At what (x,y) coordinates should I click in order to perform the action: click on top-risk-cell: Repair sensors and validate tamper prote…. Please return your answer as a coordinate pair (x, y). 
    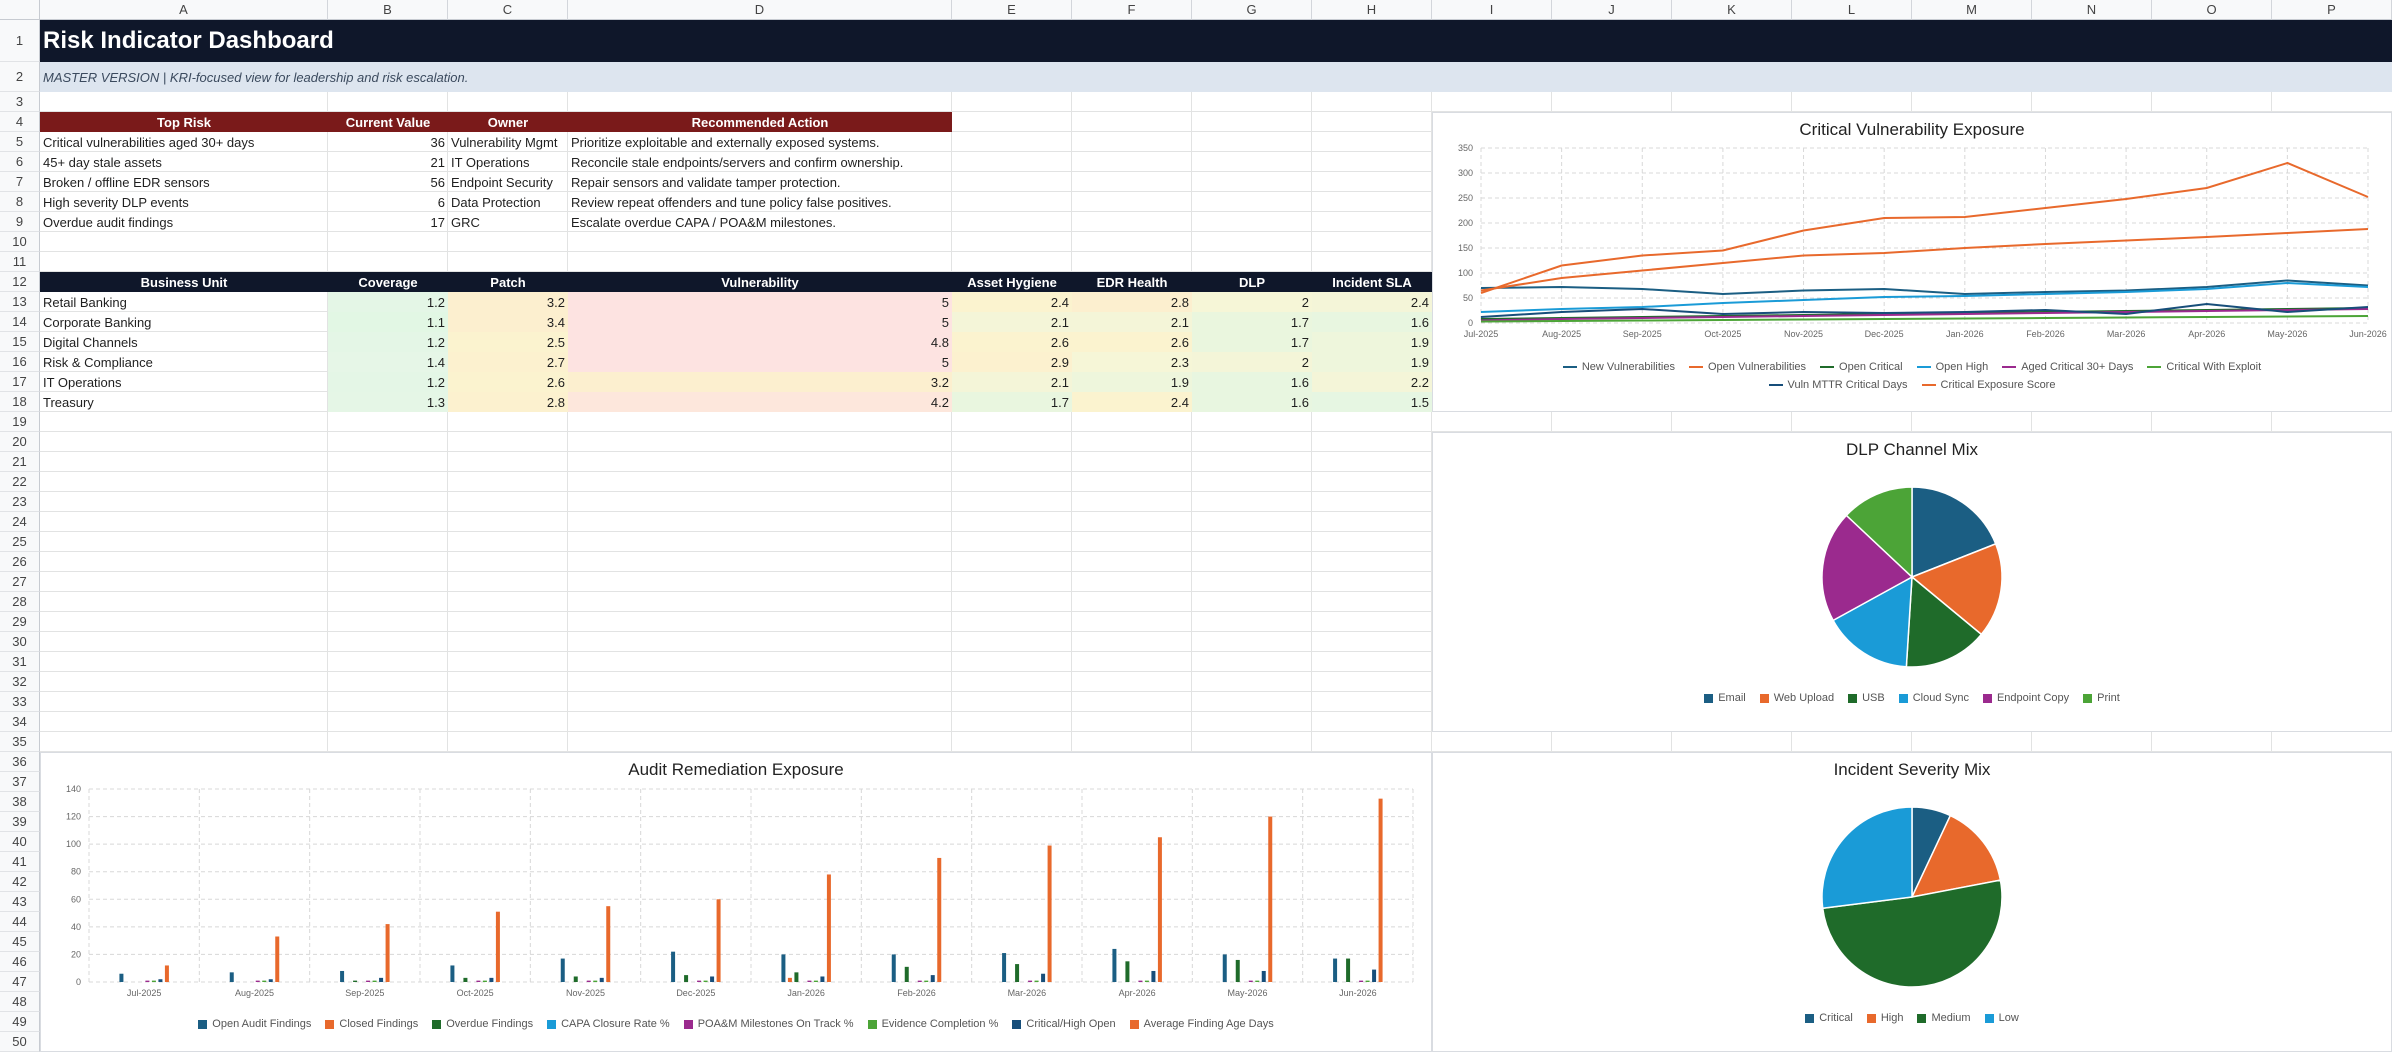
    Looking at the image, I should click on (706, 182).